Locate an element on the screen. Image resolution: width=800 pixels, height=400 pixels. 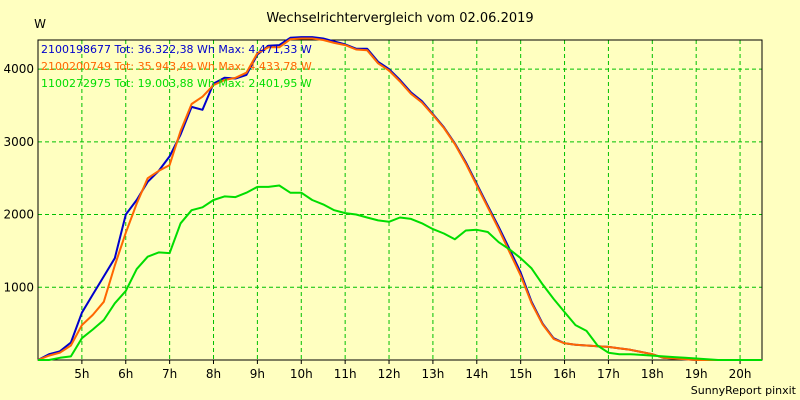
x-tick-label: 15h is located at coordinates (520, 374).